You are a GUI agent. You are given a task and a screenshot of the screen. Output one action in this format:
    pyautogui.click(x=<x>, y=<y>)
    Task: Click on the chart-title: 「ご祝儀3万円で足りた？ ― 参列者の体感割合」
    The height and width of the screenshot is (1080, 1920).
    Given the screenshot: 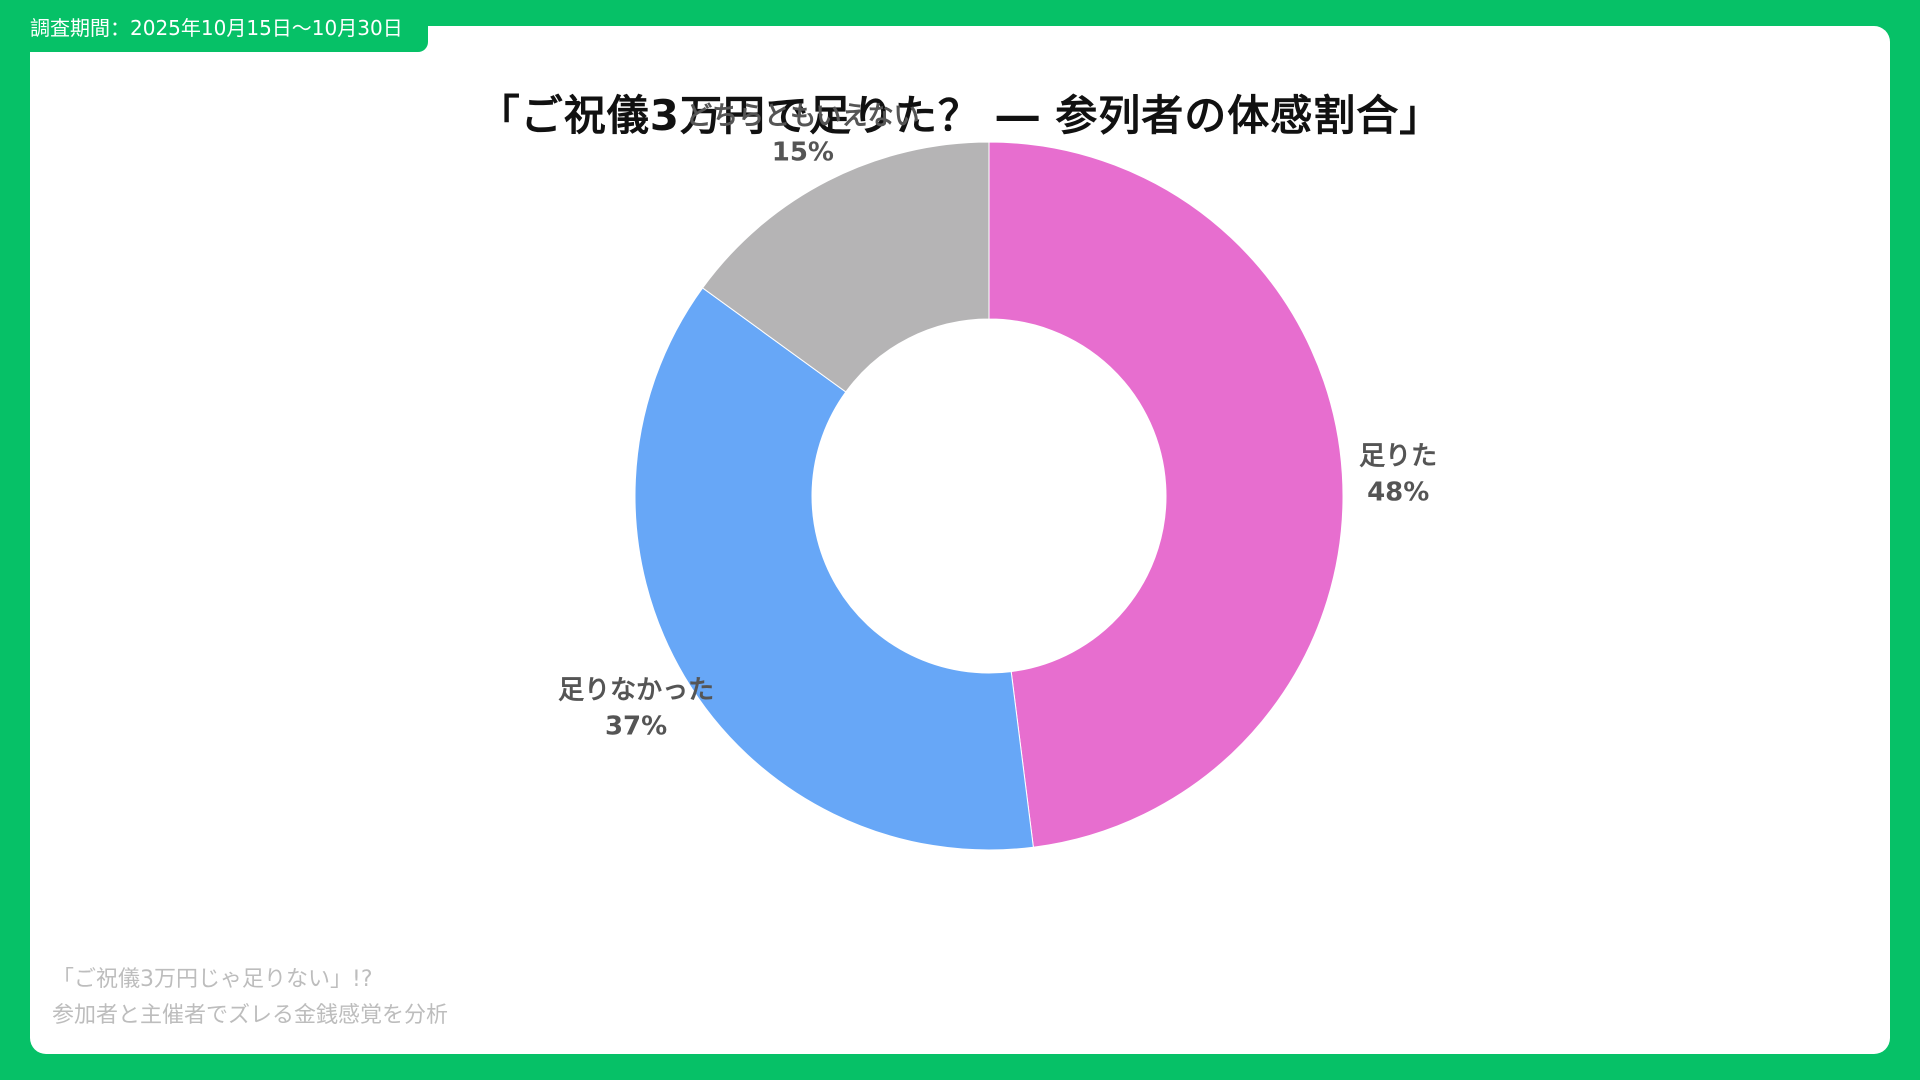 What is the action you would take?
    pyautogui.click(x=960, y=115)
    